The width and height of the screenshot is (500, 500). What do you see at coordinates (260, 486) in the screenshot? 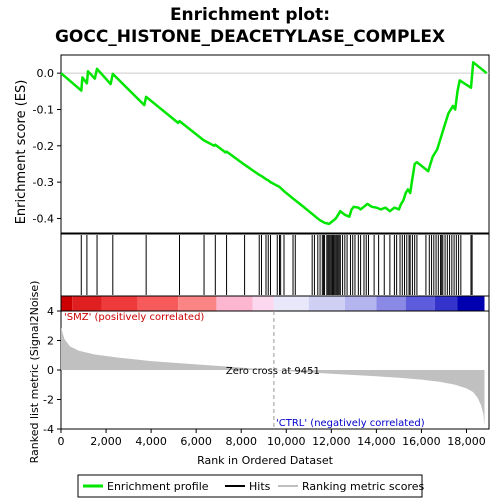
I see `legend-label: Hits` at bounding box center [260, 486].